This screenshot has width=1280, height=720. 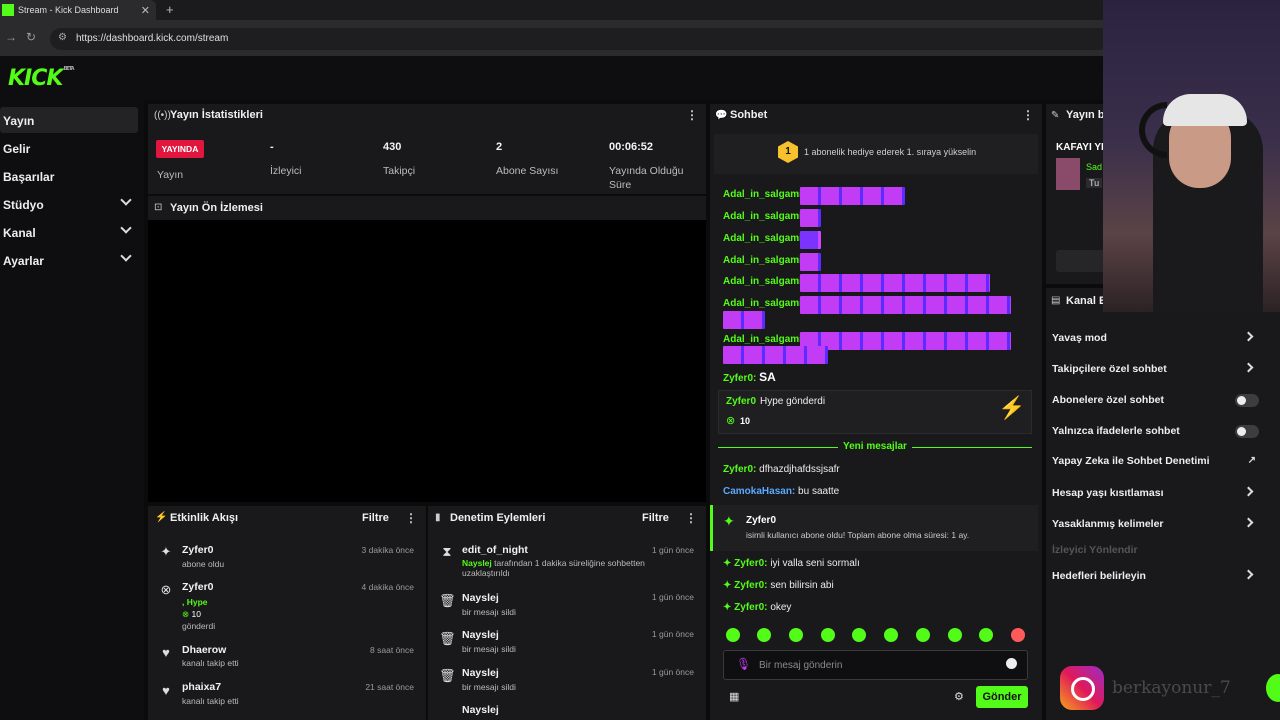 What do you see at coordinates (875, 665) in the screenshot?
I see `chat-message-input: 🎙 Bir mesaj gönderin` at bounding box center [875, 665].